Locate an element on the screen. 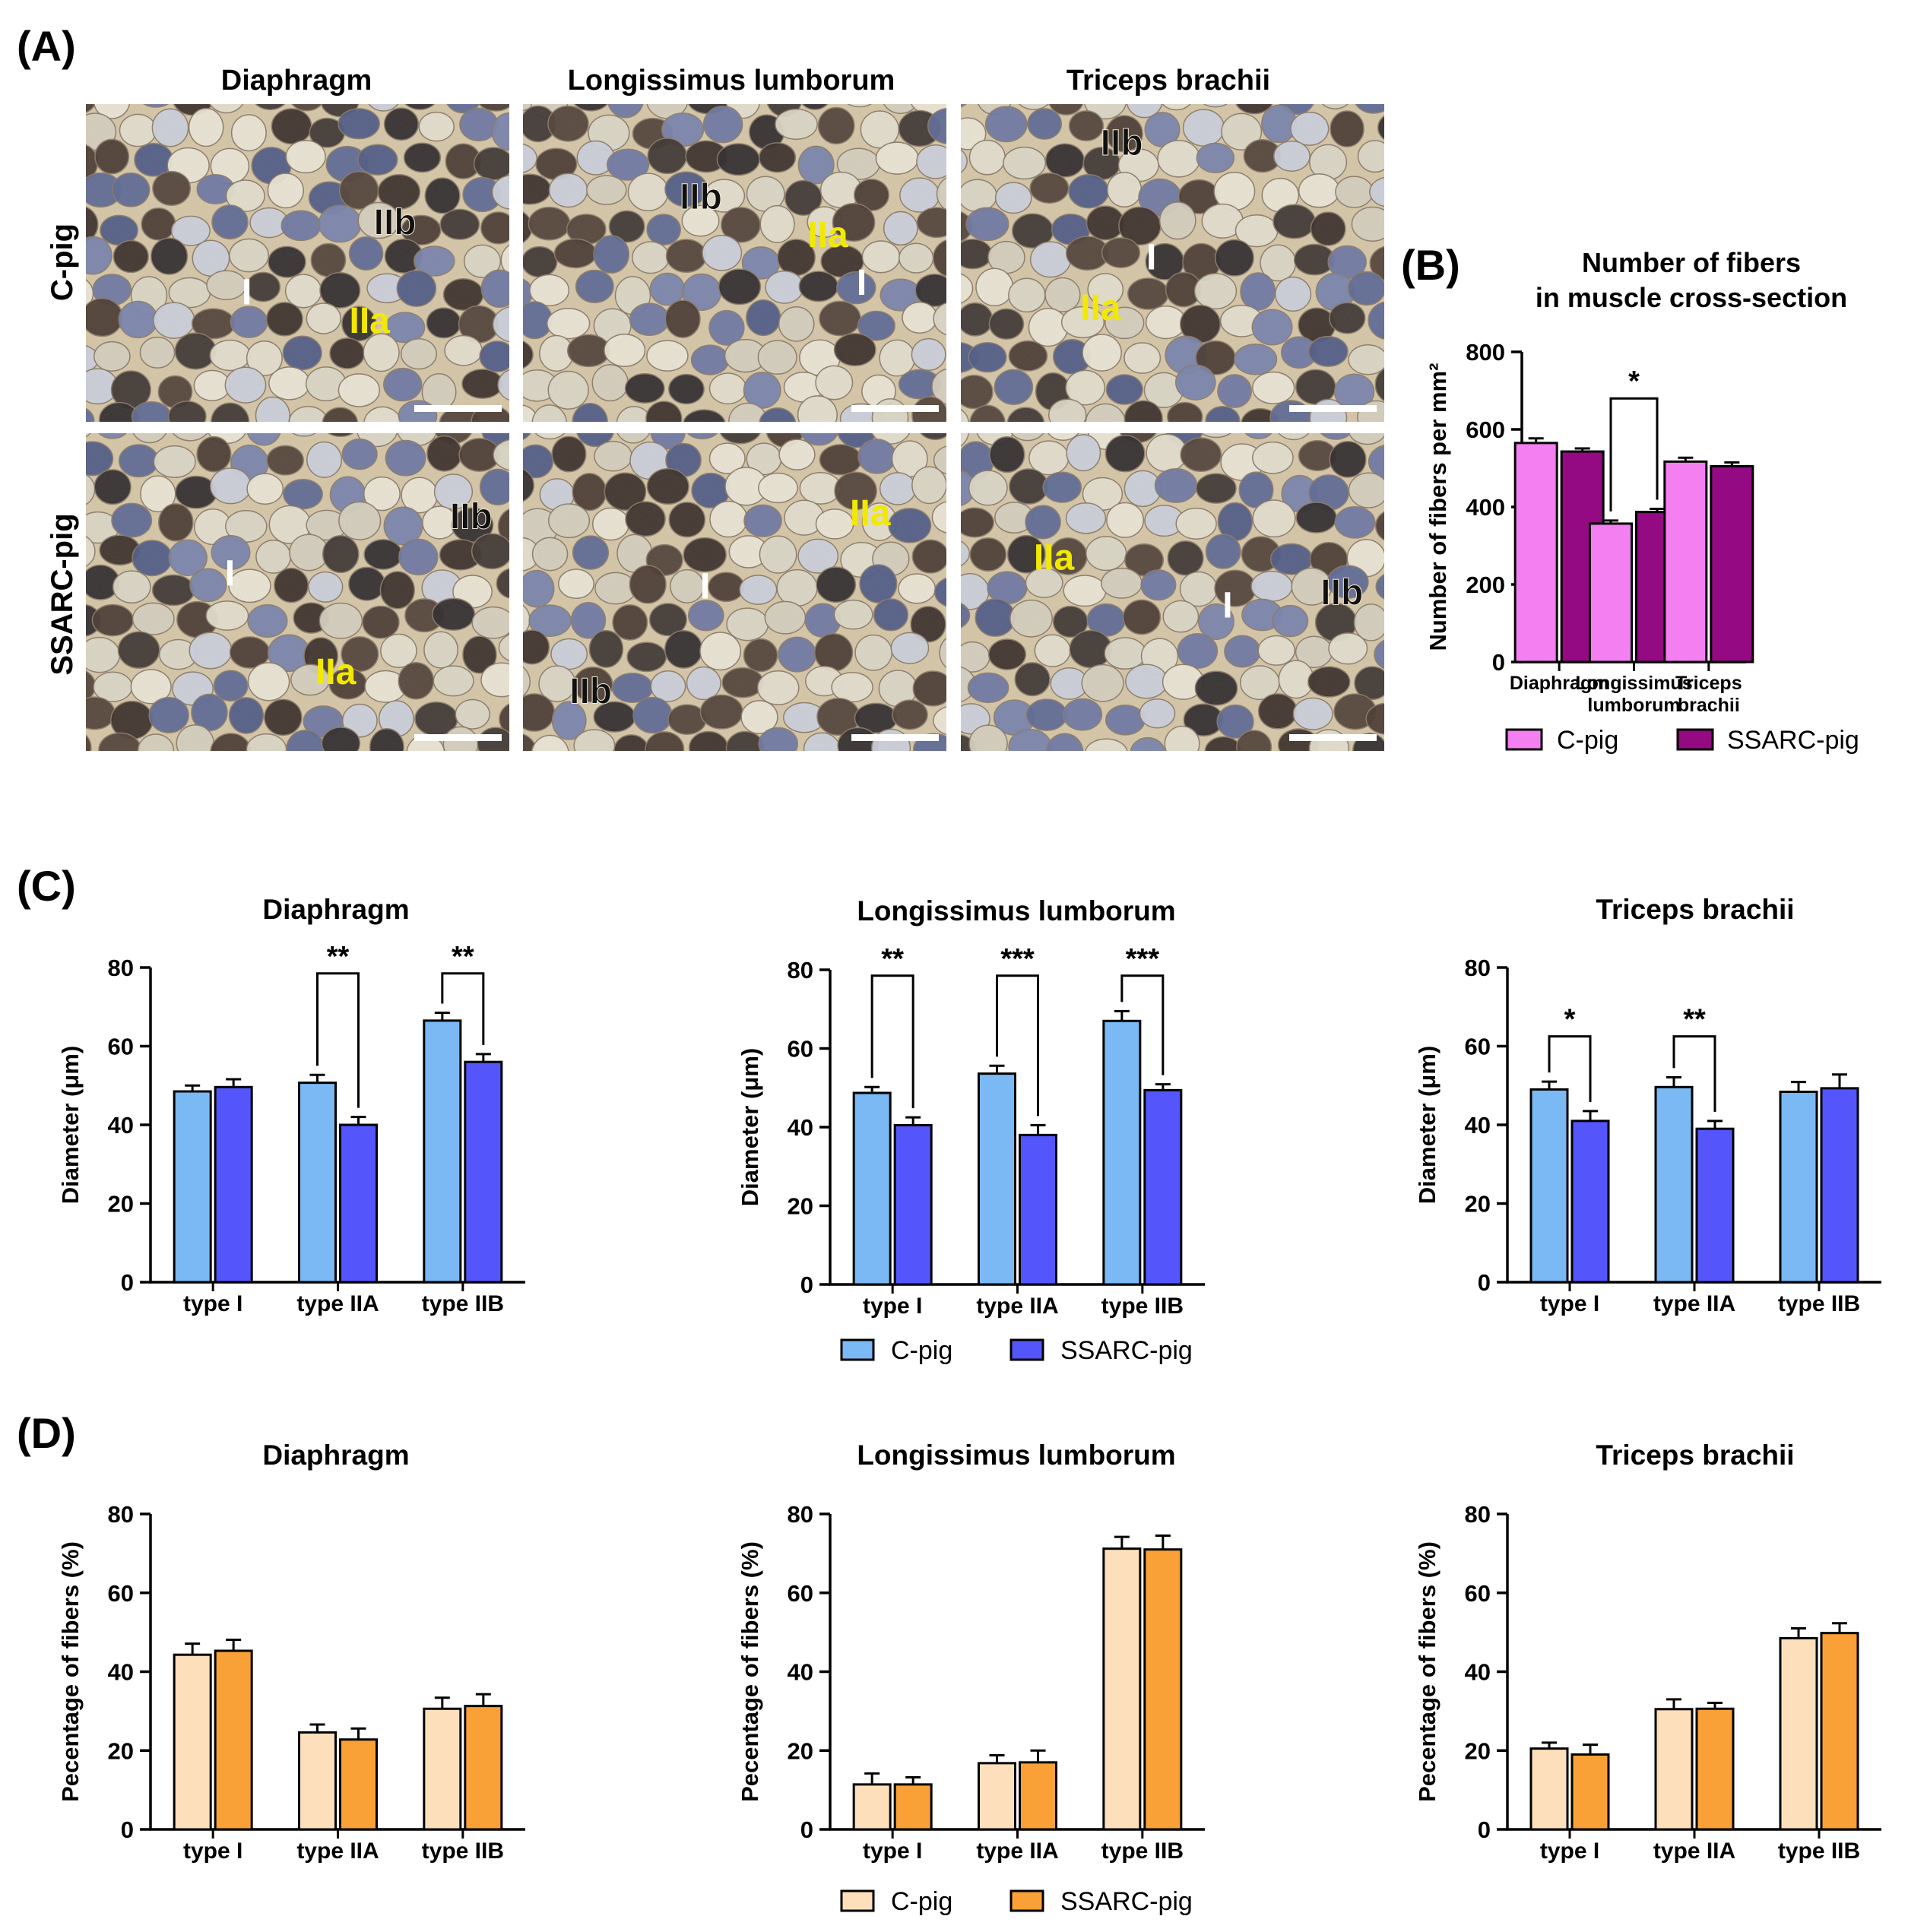  chart-title: Longissimus lumborum is located at coordinates (1016, 910).